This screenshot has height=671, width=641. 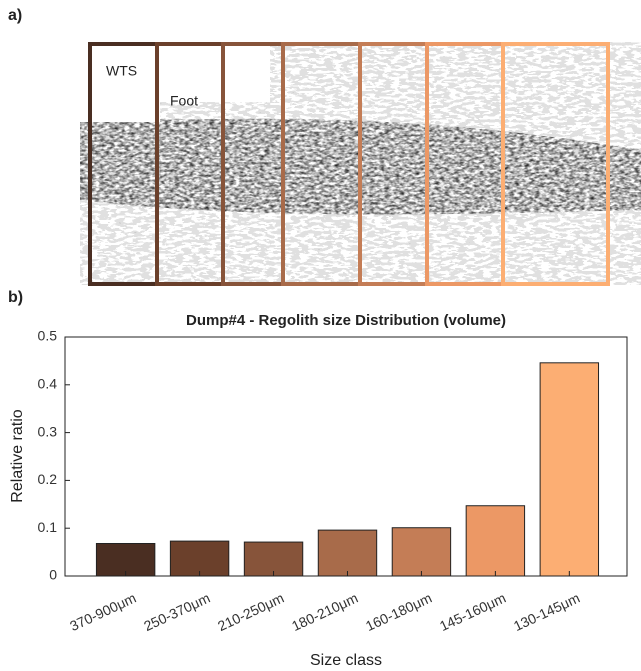 I want to click on x-tick-label: 210-250μm, so click(x=250, y=612).